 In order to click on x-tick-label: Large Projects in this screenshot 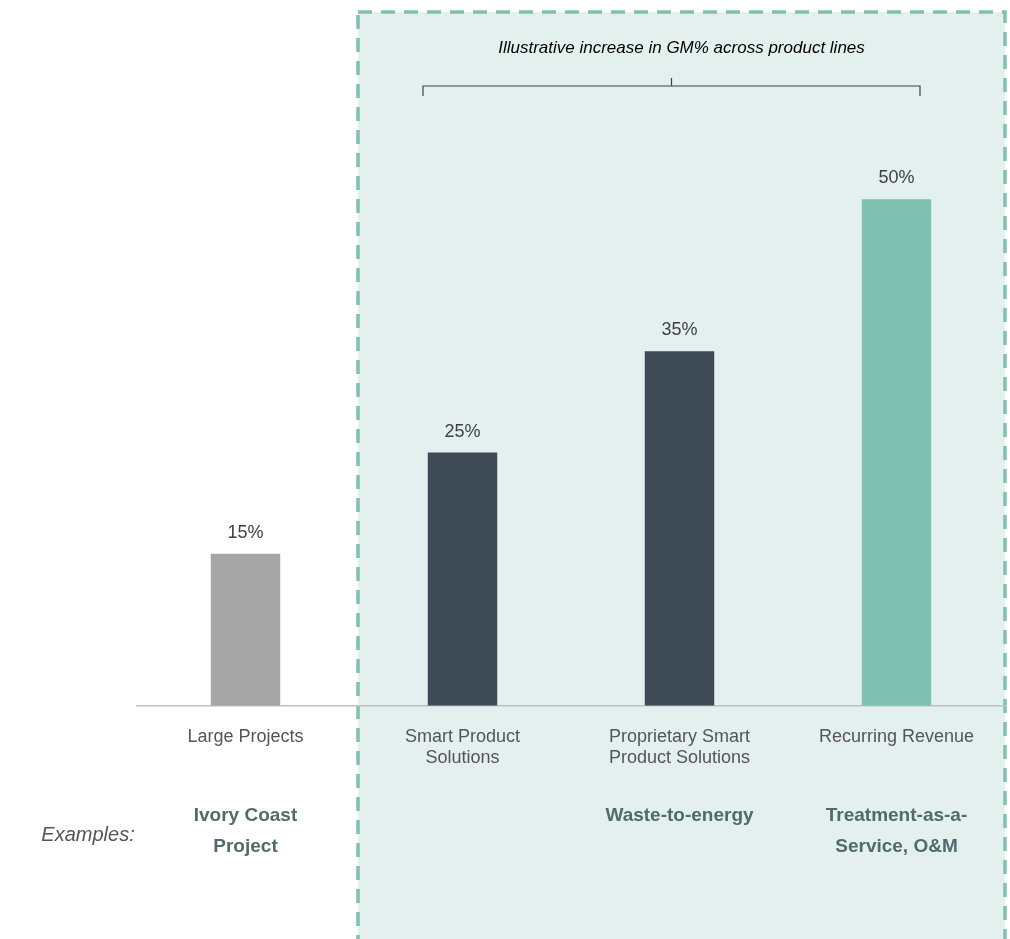, I will do `click(245, 735)`.